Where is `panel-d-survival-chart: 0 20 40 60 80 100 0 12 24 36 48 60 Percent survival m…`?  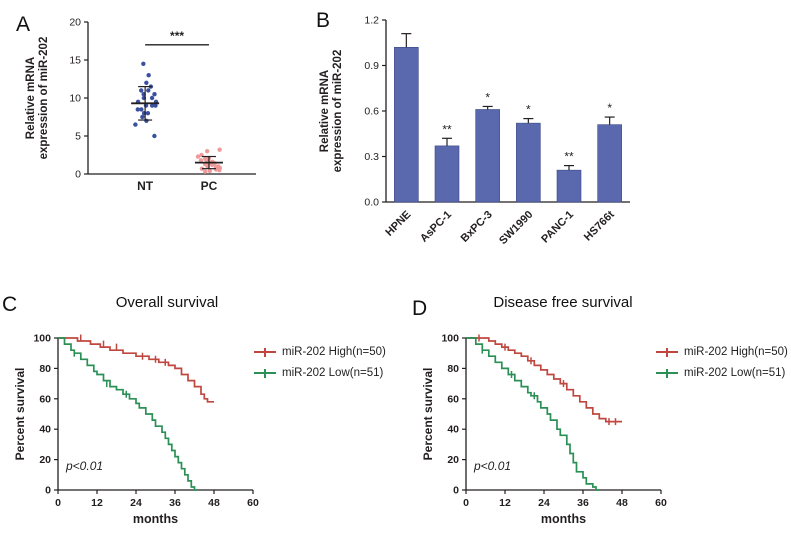
panel-d-survival-chart: 0 20 40 60 80 100 0 12 24 36 48 60 Percent survival m… is located at coordinates (544, 430).